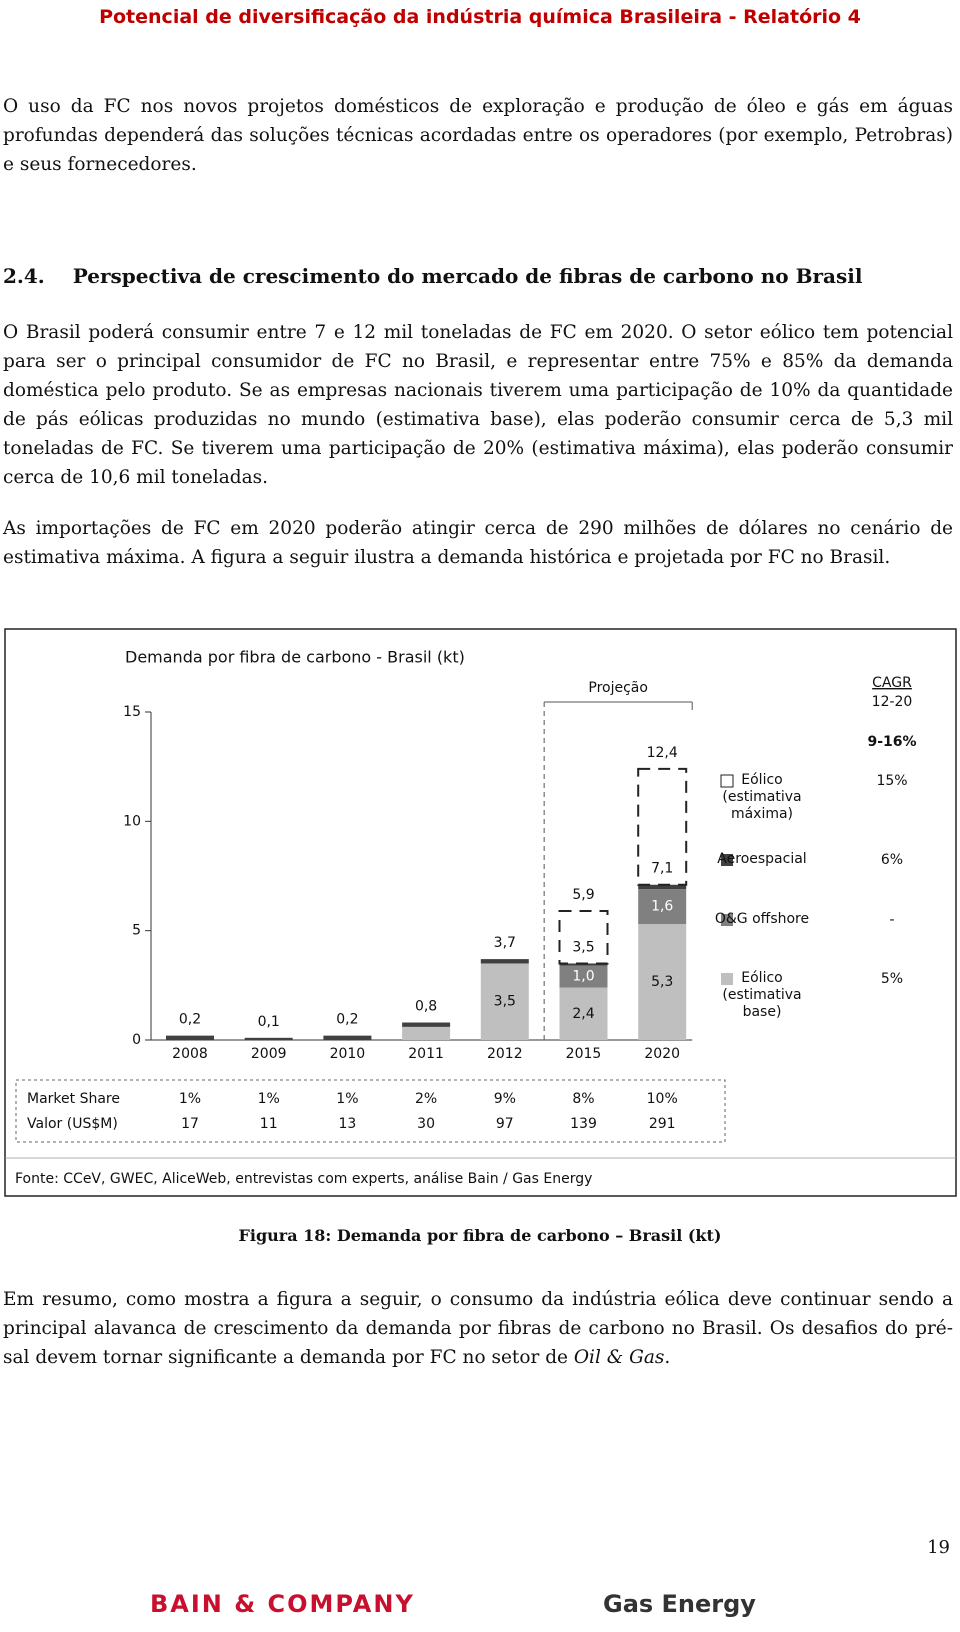 This screenshot has height=1632, width=960. Describe the element at coordinates (583, 895) in the screenshot. I see `total-label: 5,9` at that location.